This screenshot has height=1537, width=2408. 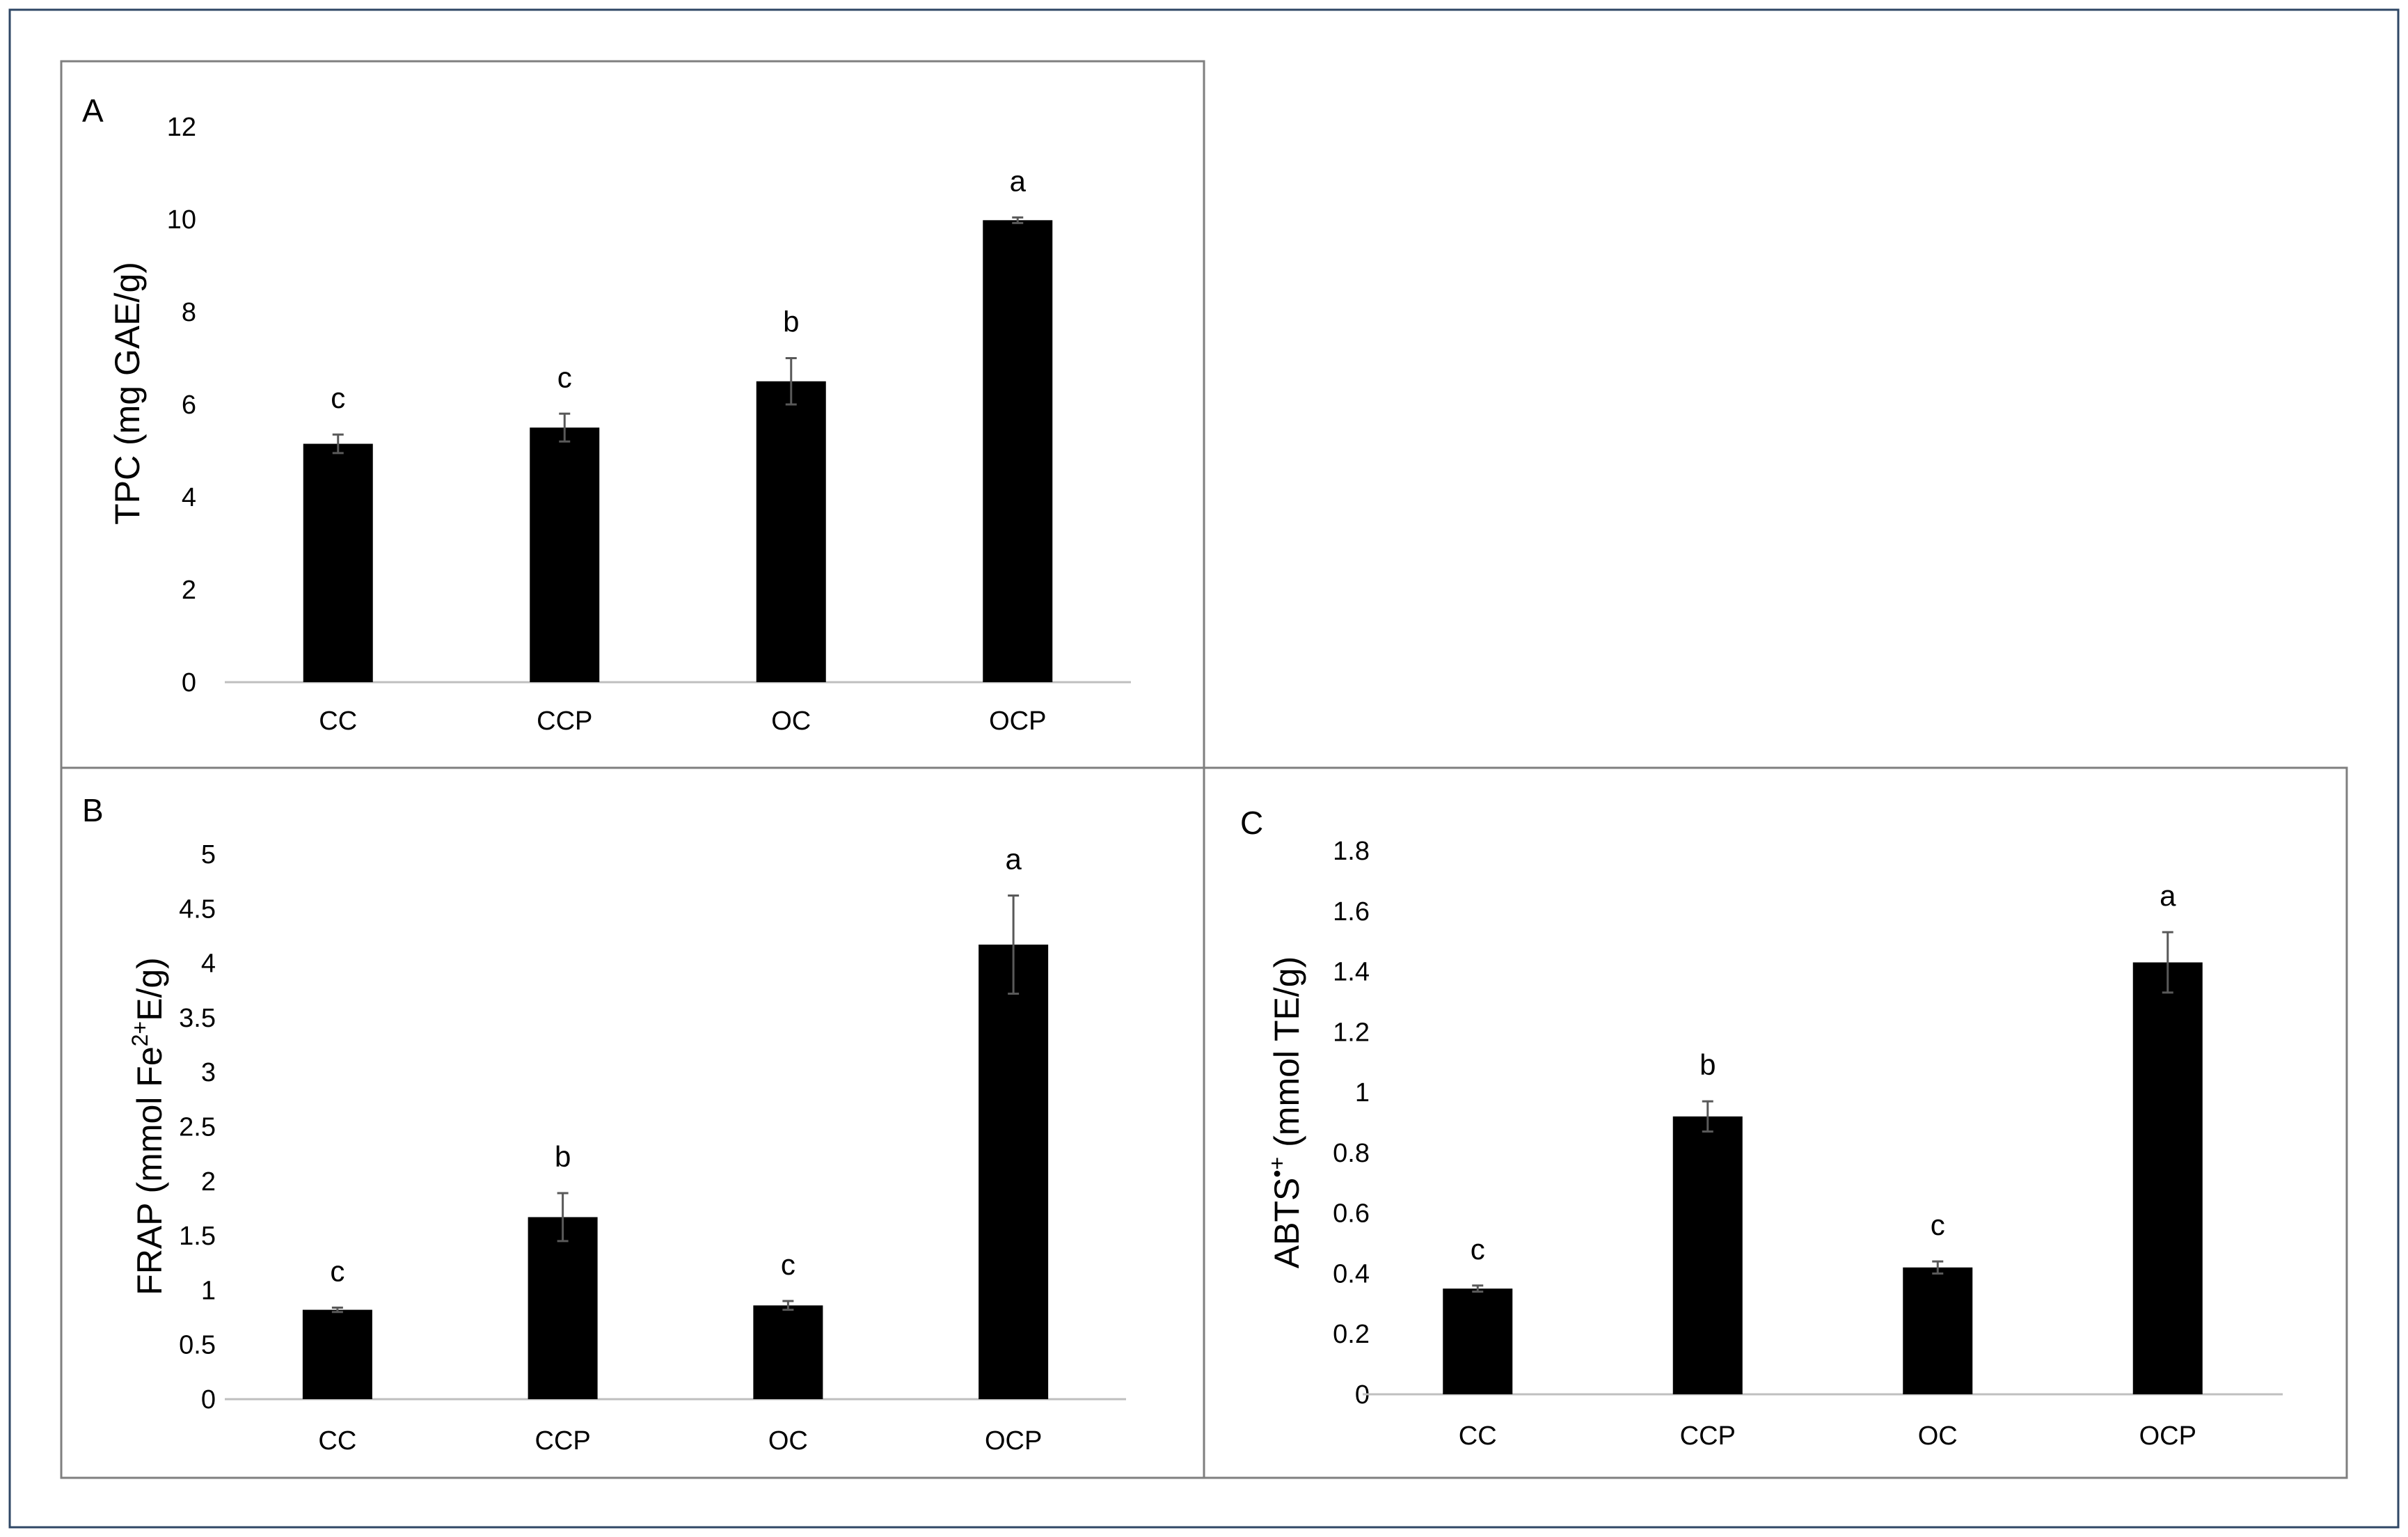 I want to click on panel-c-bar-ccp, so click(x=1707, y=1255).